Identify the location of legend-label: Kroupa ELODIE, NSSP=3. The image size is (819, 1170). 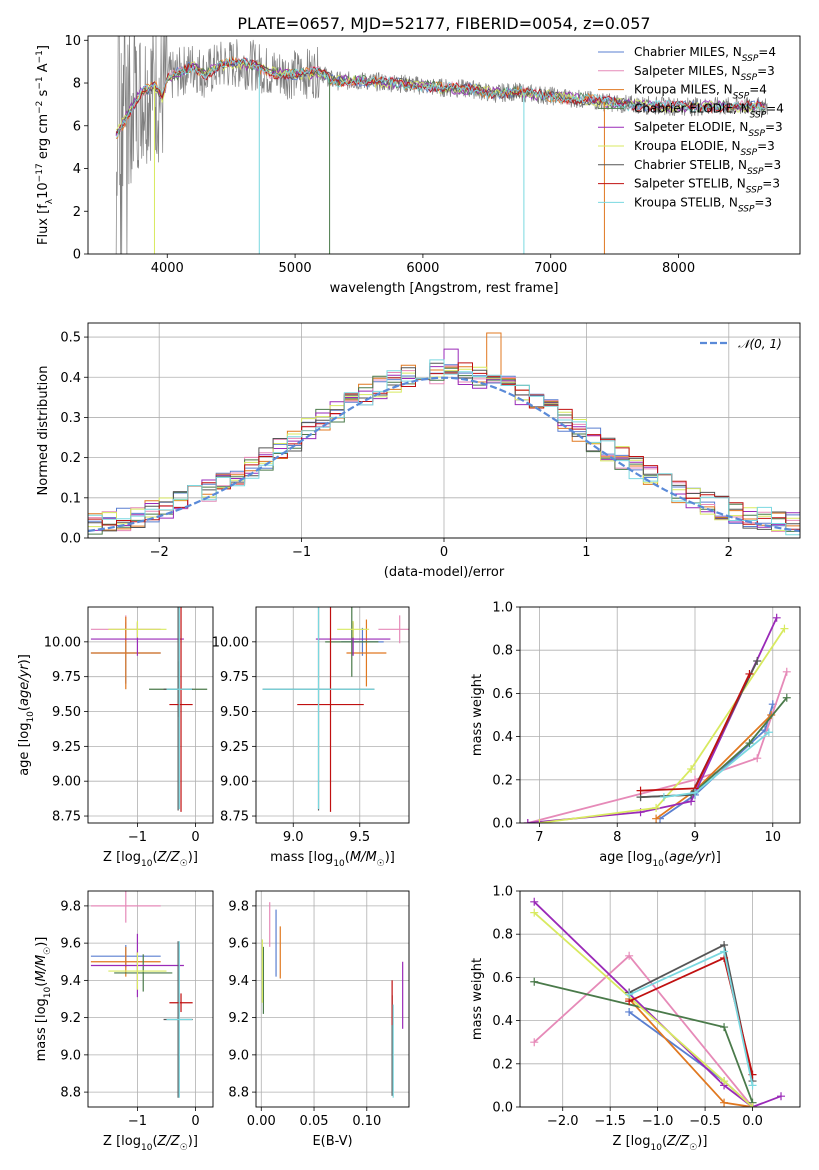
(704, 148).